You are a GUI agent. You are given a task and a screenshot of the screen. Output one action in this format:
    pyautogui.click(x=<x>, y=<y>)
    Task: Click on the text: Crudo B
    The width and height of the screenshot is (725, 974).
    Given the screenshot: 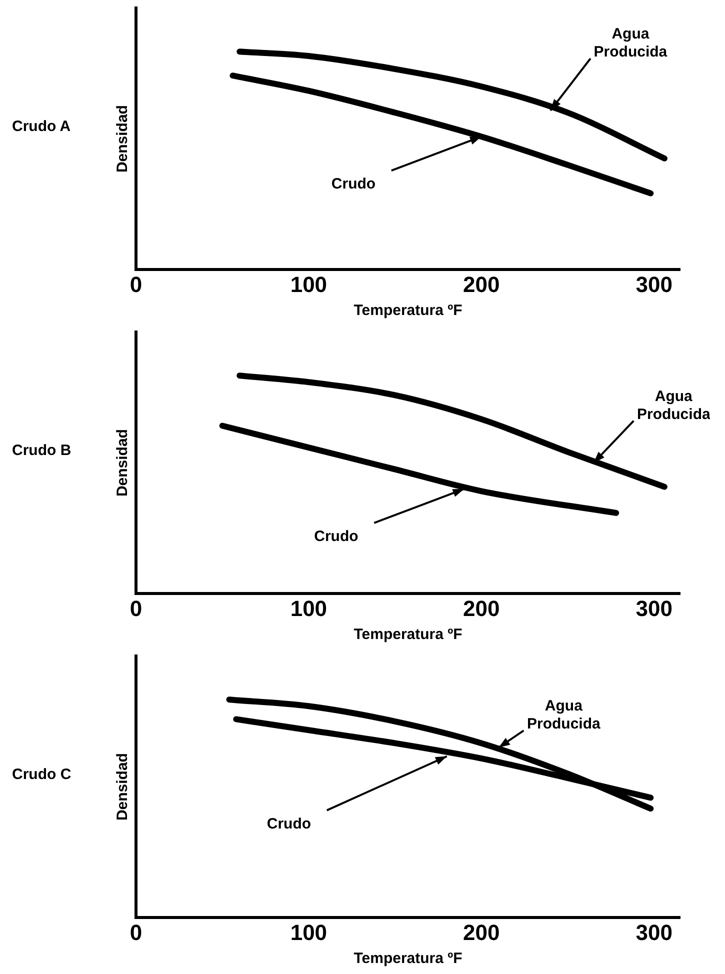 What is the action you would take?
    pyautogui.click(x=42, y=450)
    